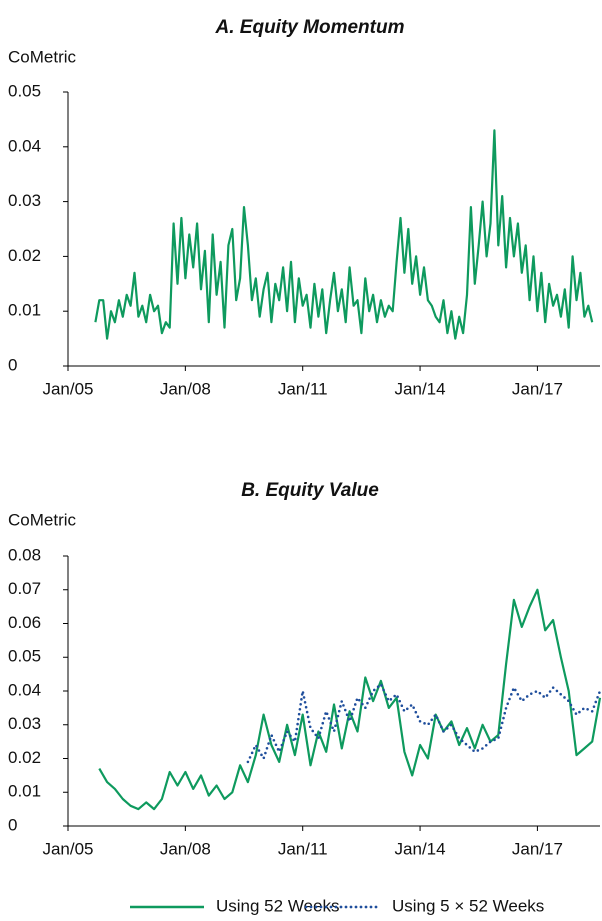  Describe the element at coordinates (310, 490) in the screenshot. I see `chart-title: B. Equity Value` at that location.